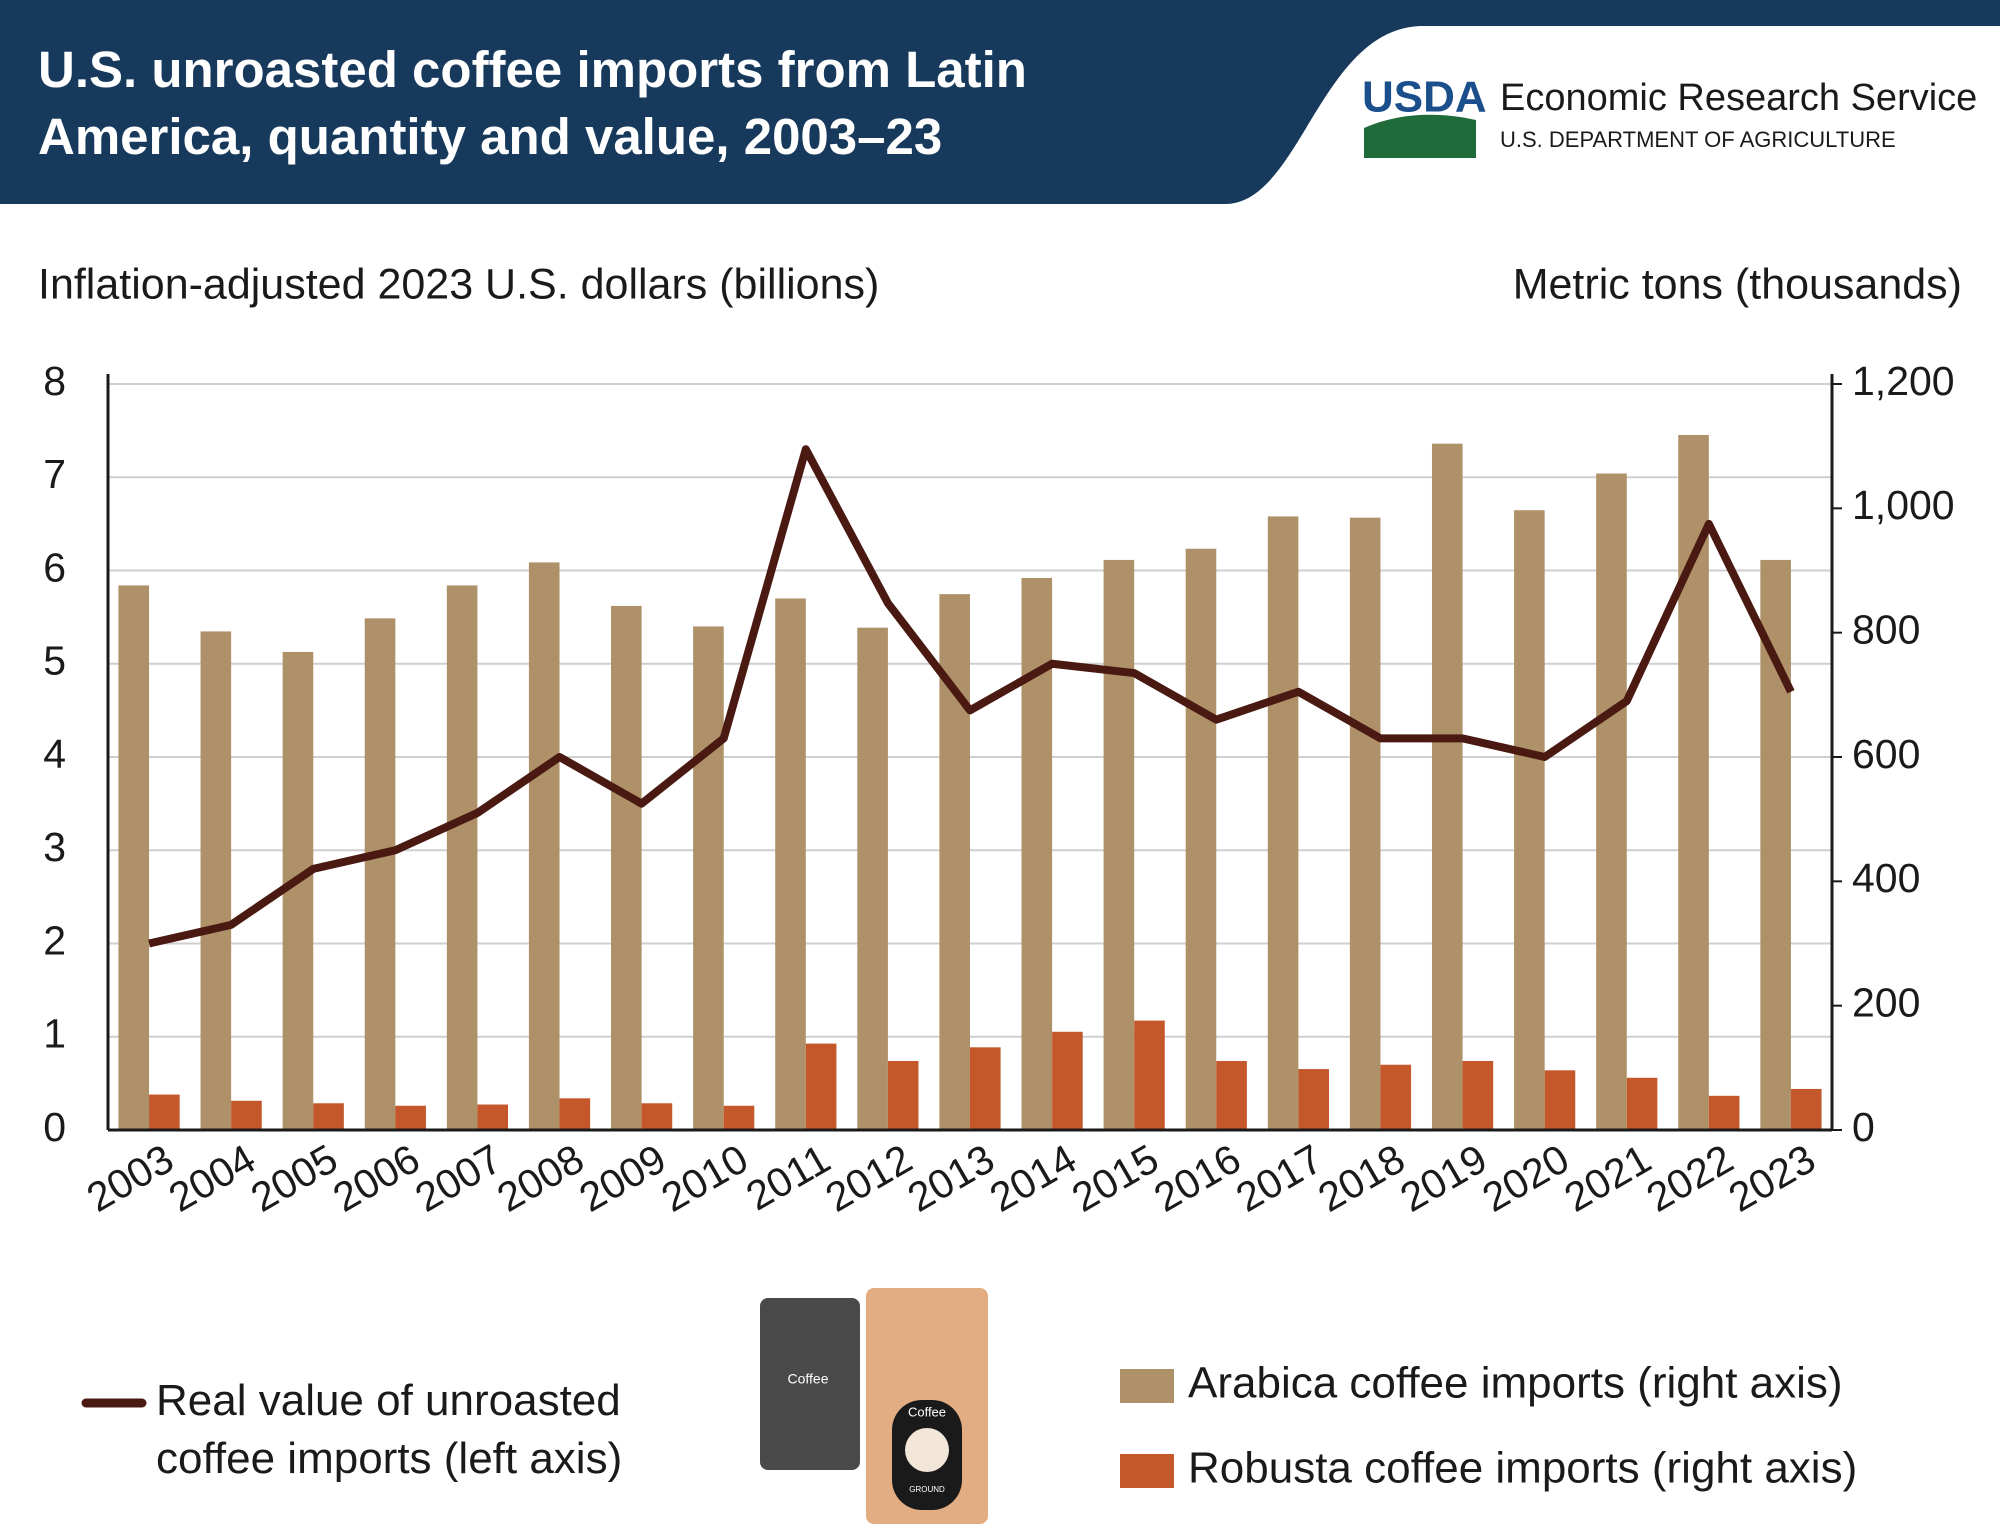 Image resolution: width=2000 pixels, height=1533 pixels. Describe the element at coordinates (1738, 98) in the screenshot. I see `org-name: Economic Research Service` at that location.